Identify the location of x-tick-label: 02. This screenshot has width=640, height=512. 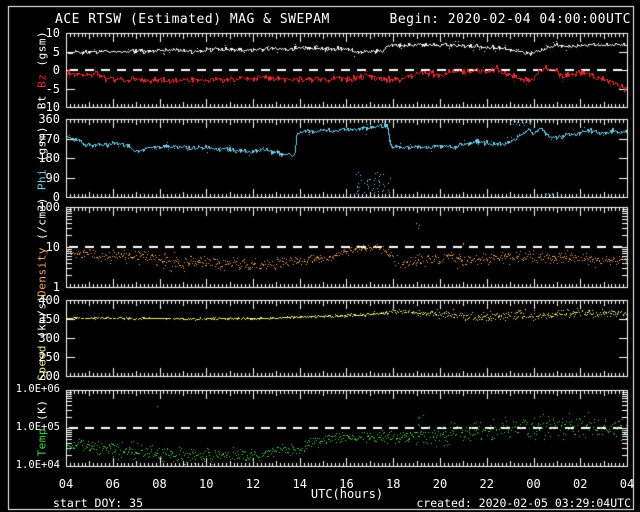
(580, 484).